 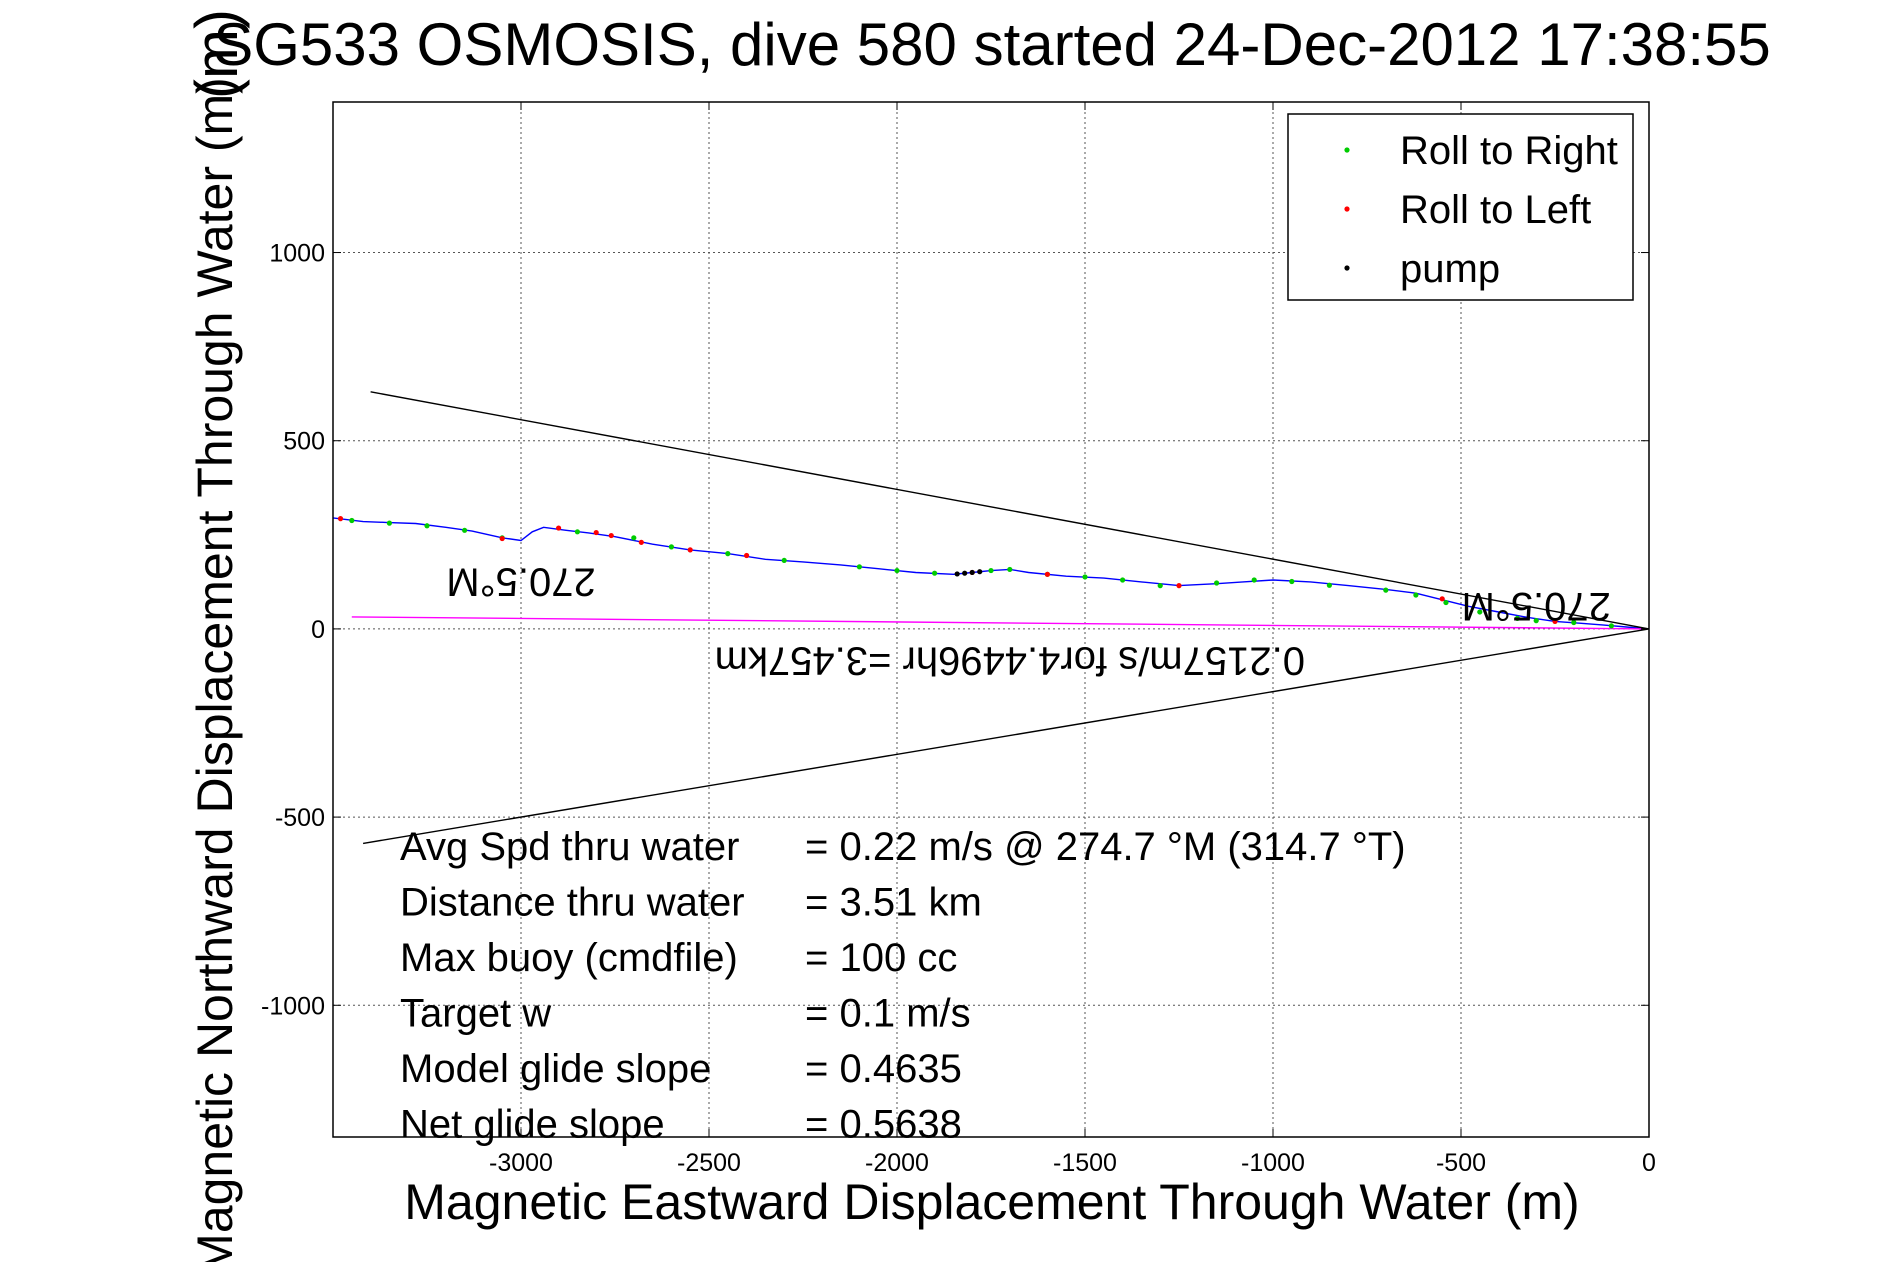 I want to click on x-tick-label: -500, so click(x=1461, y=1163).